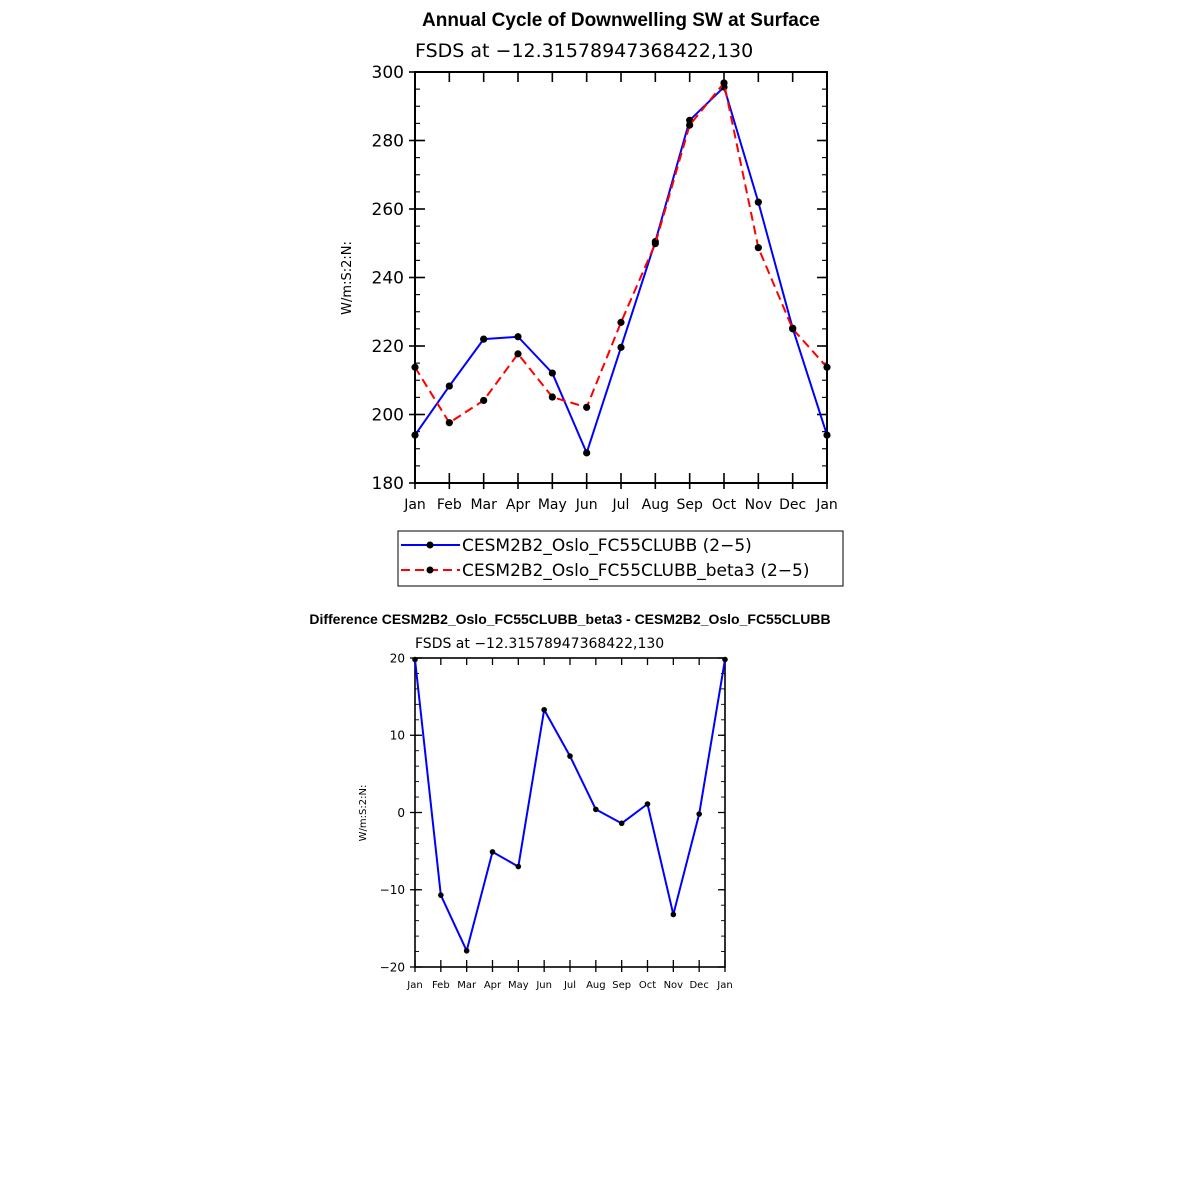 This screenshot has height=1183, width=1183. I want to click on bottom-chart-xtick-label: Oct, so click(647, 985).